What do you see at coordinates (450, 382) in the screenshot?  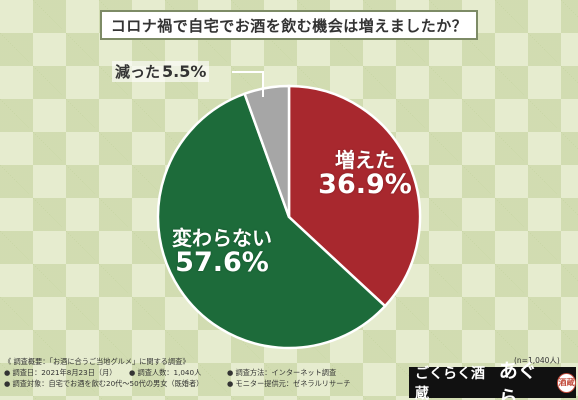 I see `brand-logo-text: ごくらく酒蔵` at bounding box center [450, 382].